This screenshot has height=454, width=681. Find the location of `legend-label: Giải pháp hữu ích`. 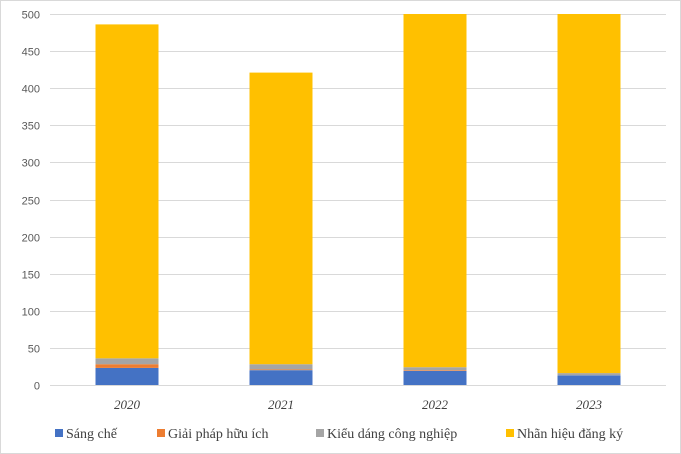

legend-label: Giải pháp hữu ích is located at coordinates (218, 434).